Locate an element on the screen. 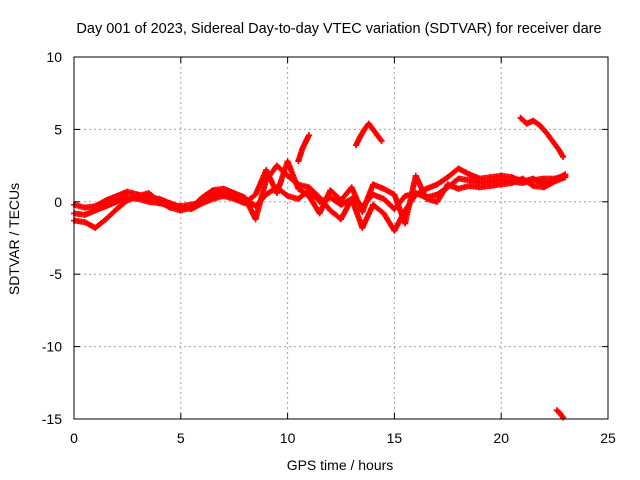 The image size is (640, 480). x-tick-label: 20 is located at coordinates (501, 438).